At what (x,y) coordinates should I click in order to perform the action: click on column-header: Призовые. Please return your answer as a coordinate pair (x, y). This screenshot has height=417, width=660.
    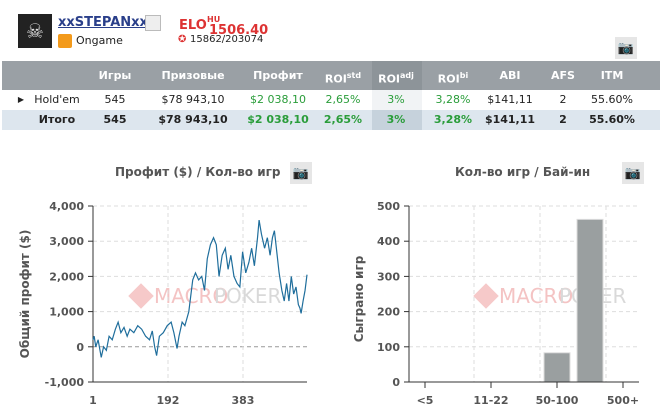
    Looking at the image, I should click on (193, 75).